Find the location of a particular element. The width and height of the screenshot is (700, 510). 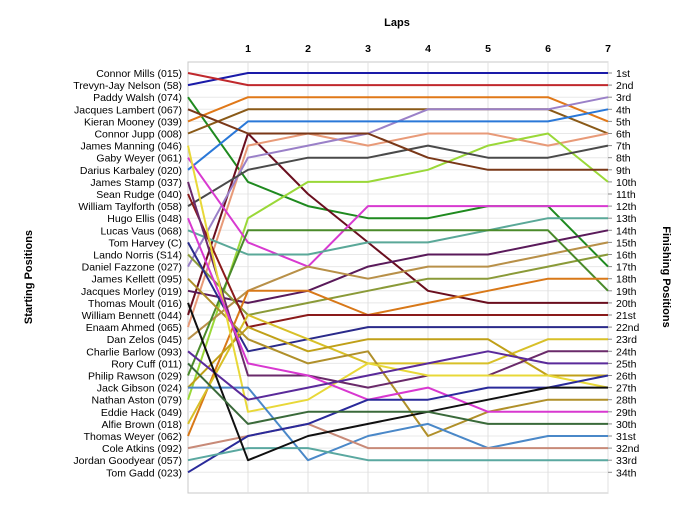

finishing-position-label: 24th is located at coordinates (626, 352).